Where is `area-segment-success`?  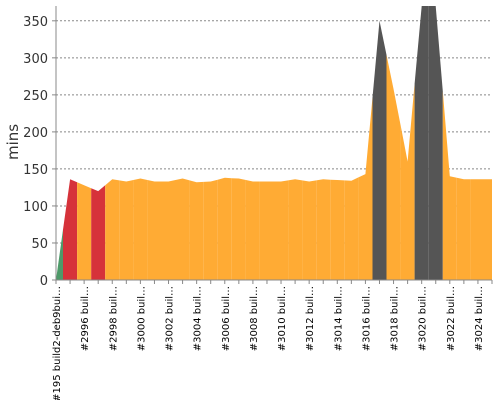 area-segment-success is located at coordinates (59, 254).